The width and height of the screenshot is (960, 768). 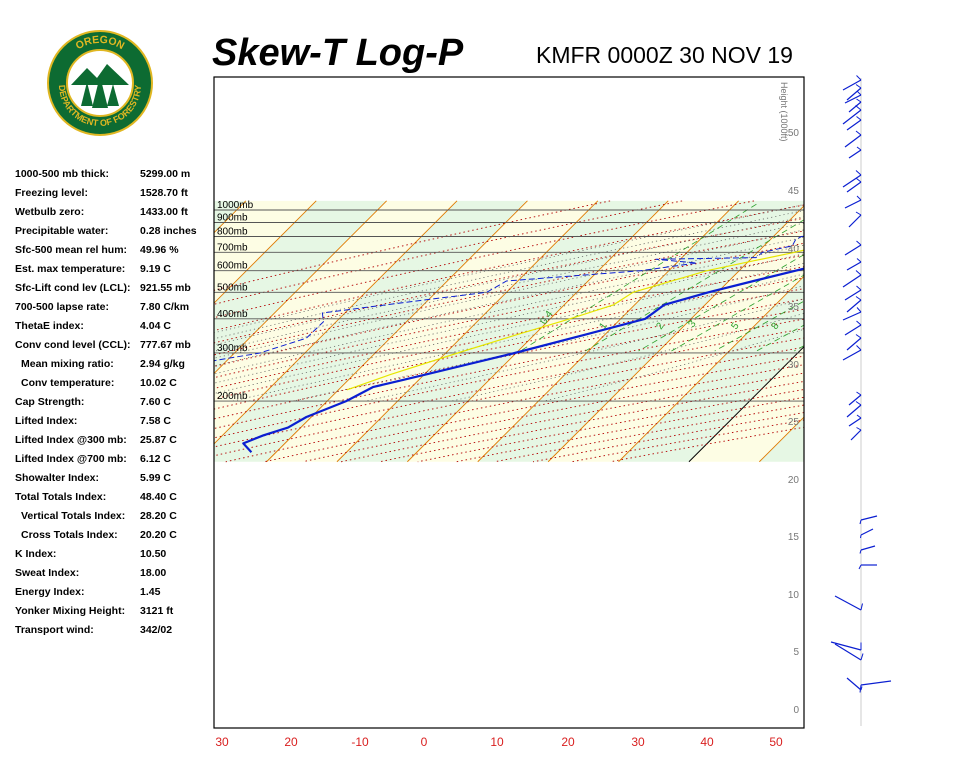 I want to click on wind-barb-column, so click(x=861, y=400).